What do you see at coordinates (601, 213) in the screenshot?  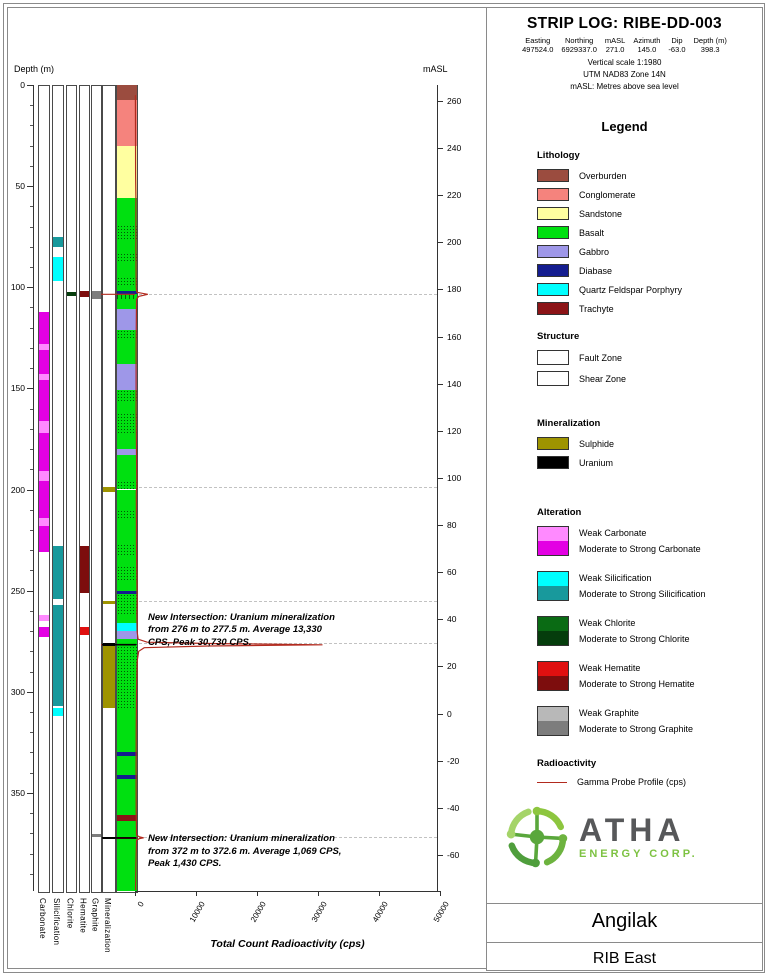 I see `legend-item-label: Sandstone` at bounding box center [601, 213].